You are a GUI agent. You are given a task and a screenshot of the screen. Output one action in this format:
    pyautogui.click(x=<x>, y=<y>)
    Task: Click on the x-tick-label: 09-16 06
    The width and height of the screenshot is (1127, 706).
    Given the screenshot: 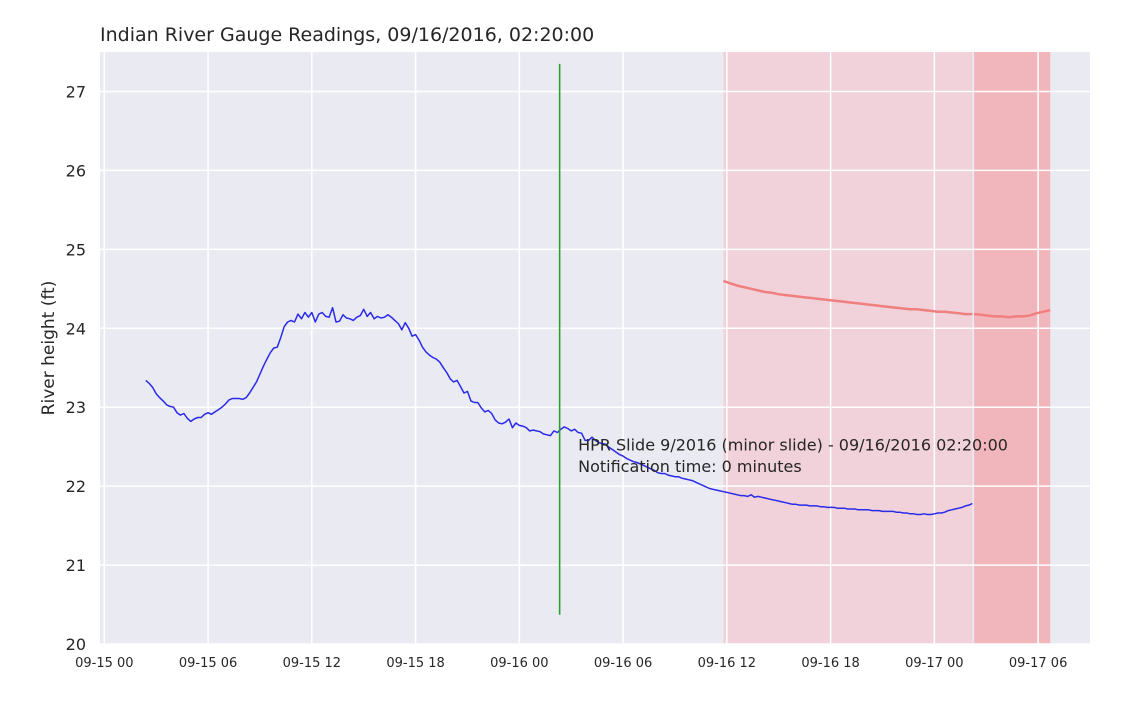 What is the action you would take?
    pyautogui.click(x=623, y=663)
    